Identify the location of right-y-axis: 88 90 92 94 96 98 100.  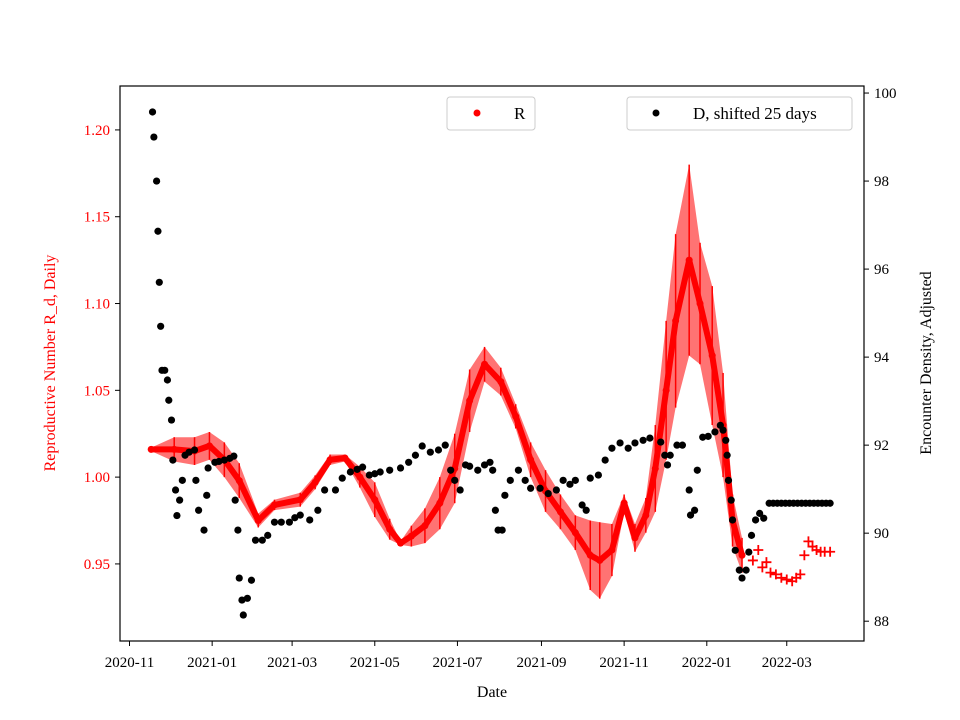
(880, 358).